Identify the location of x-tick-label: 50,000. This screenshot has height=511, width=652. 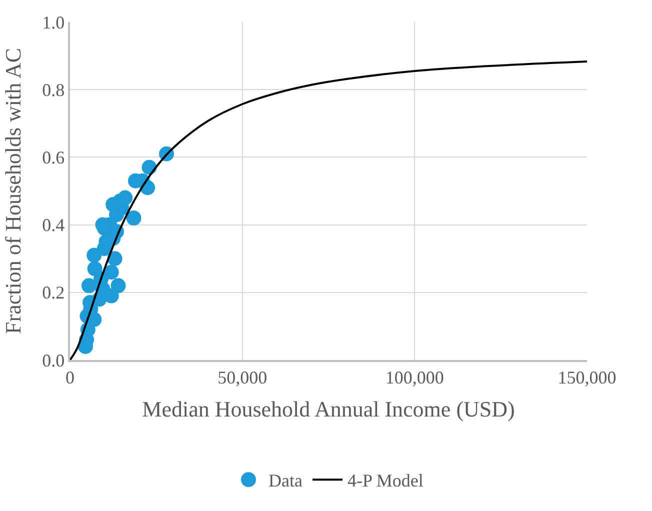
(243, 377).